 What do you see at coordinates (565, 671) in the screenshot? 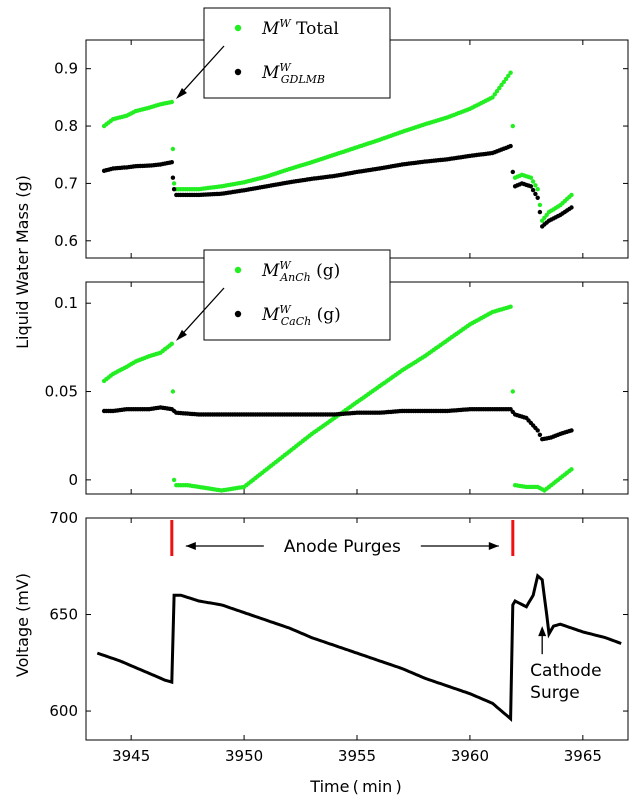
I see `annotation-surge-line1: Cathode` at bounding box center [565, 671].